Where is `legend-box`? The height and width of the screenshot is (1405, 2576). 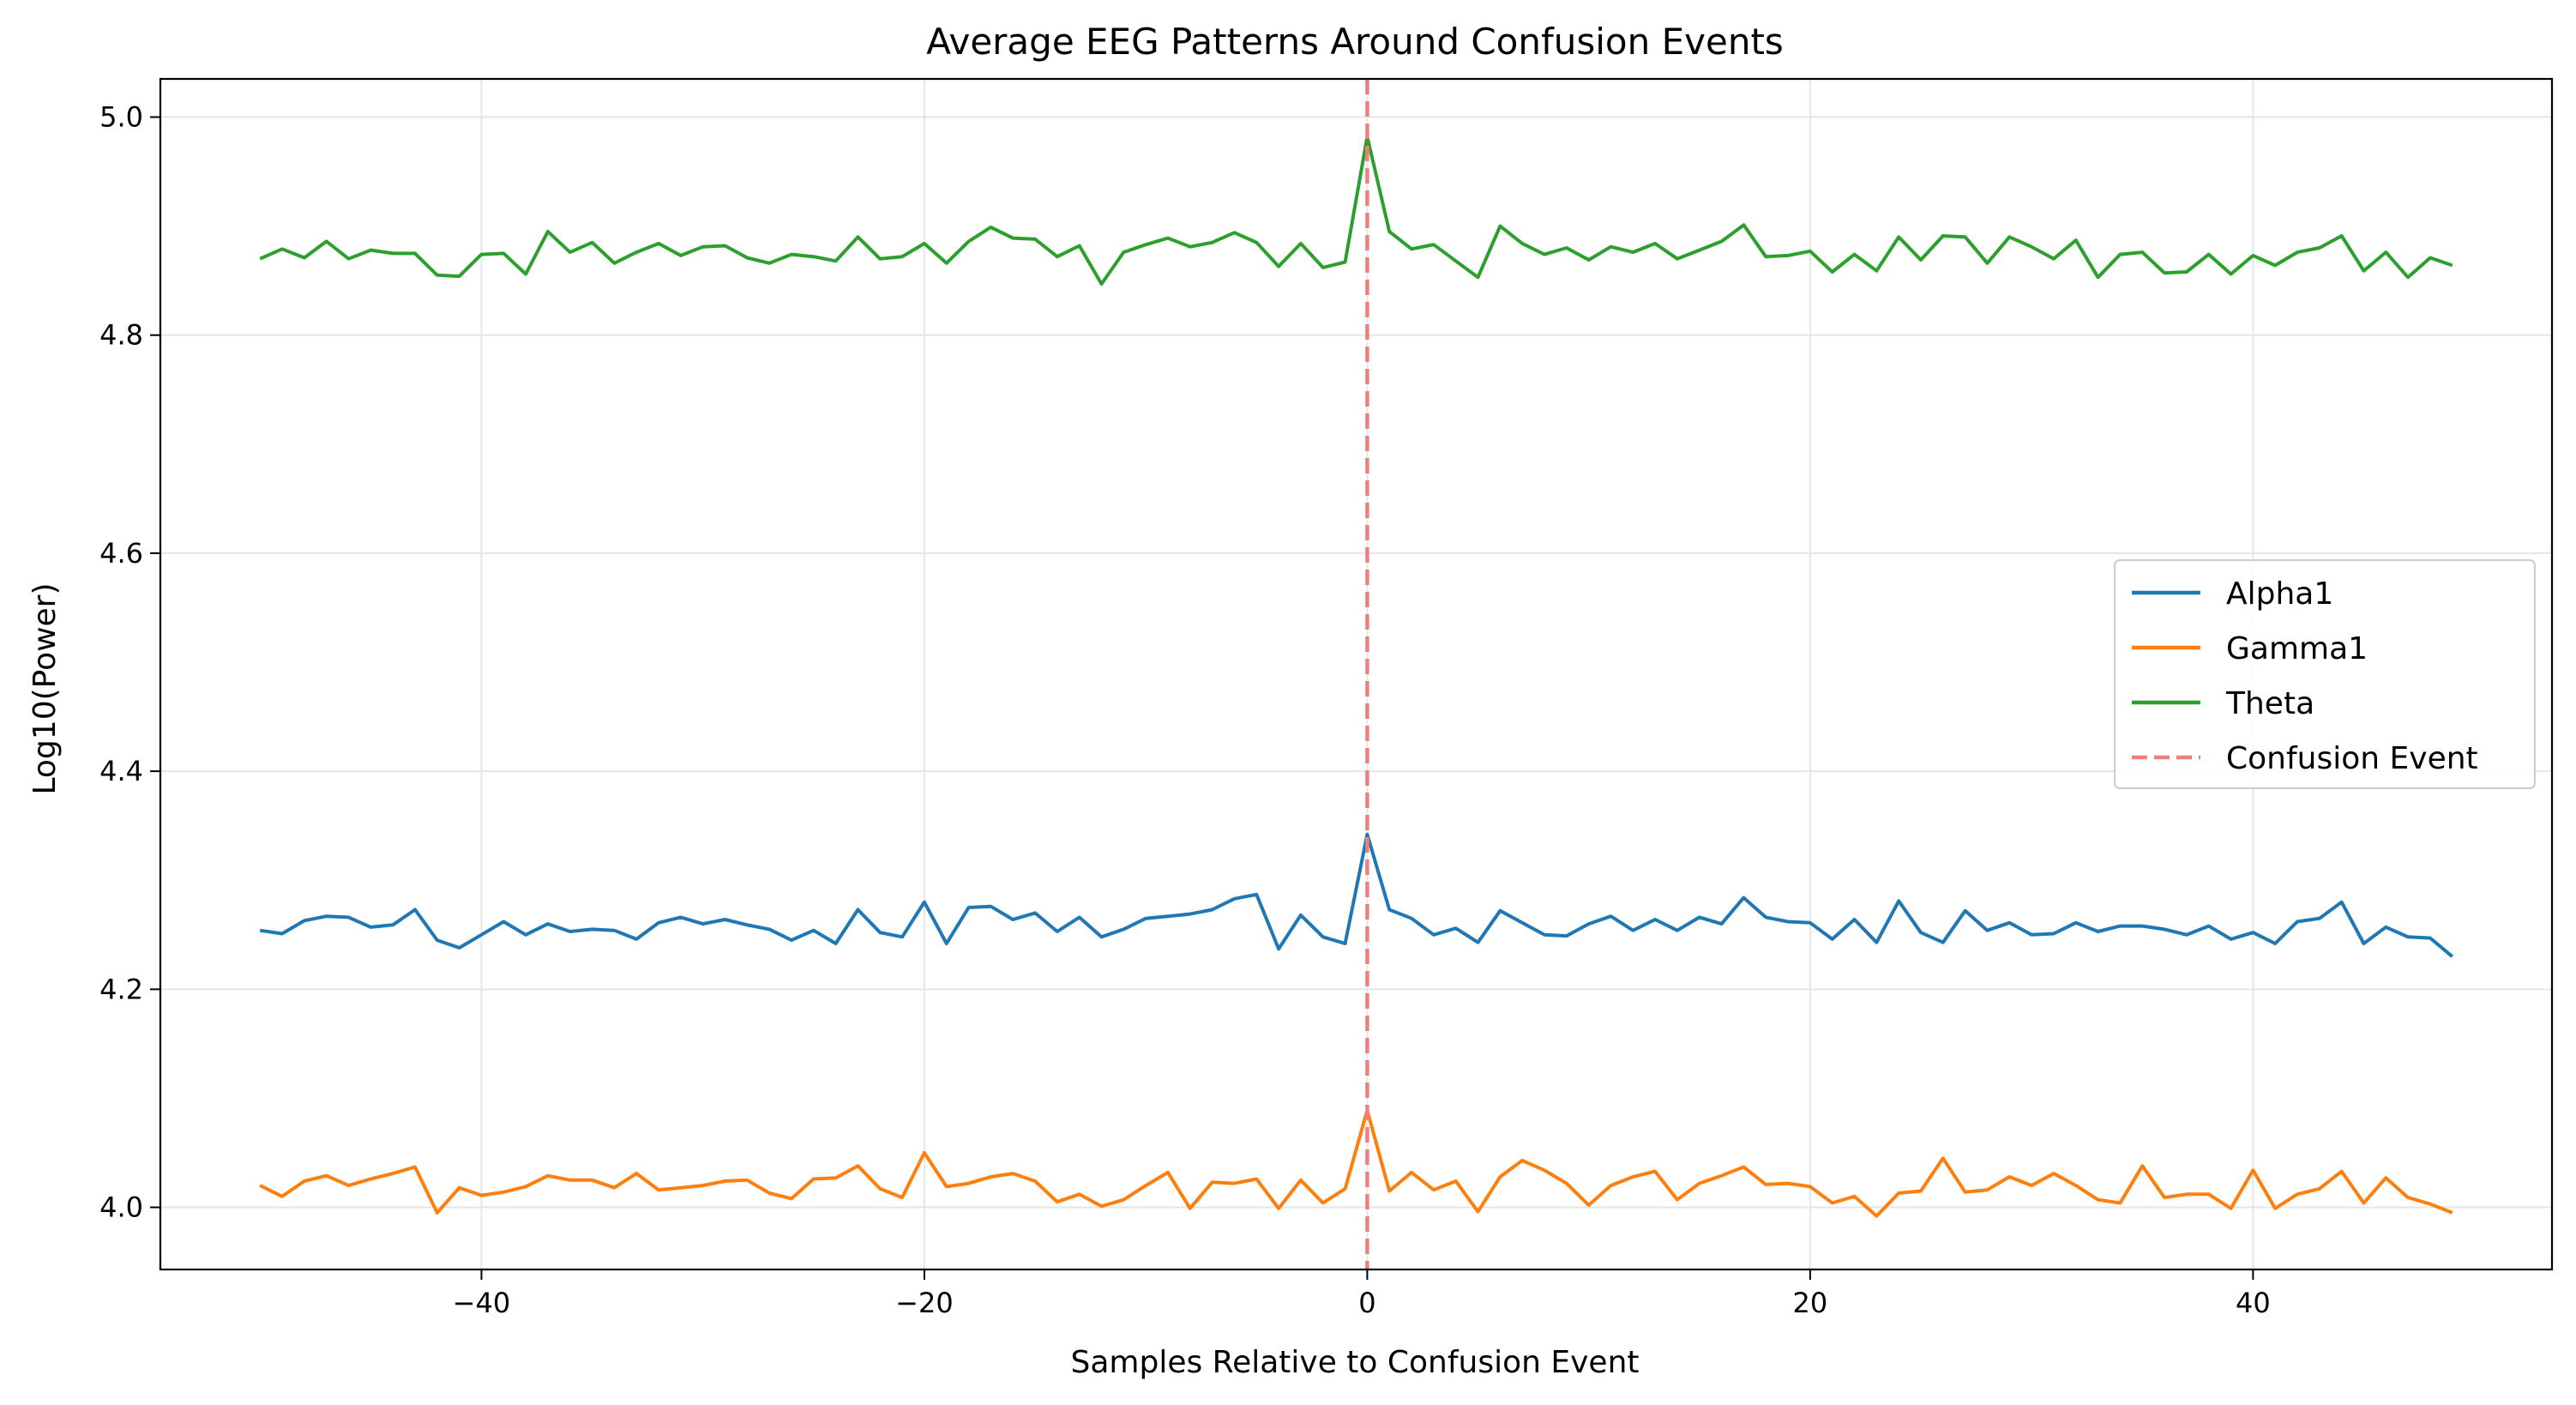 legend-box is located at coordinates (2325, 674).